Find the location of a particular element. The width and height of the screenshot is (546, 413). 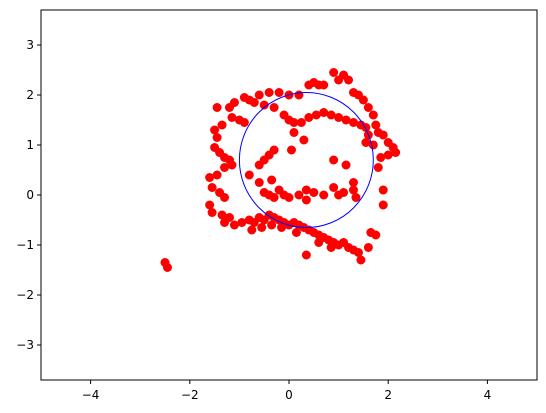

x-axis-ticks: −4 −2 0 2 4 is located at coordinates (286, 391).